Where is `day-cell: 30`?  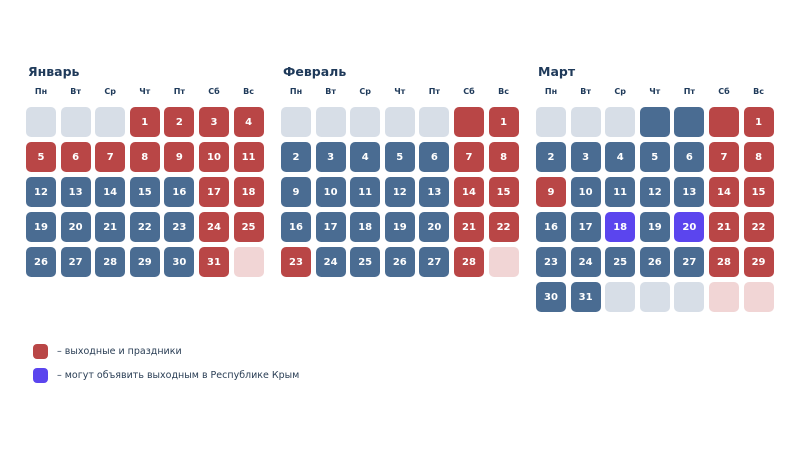 day-cell: 30 is located at coordinates (179, 262).